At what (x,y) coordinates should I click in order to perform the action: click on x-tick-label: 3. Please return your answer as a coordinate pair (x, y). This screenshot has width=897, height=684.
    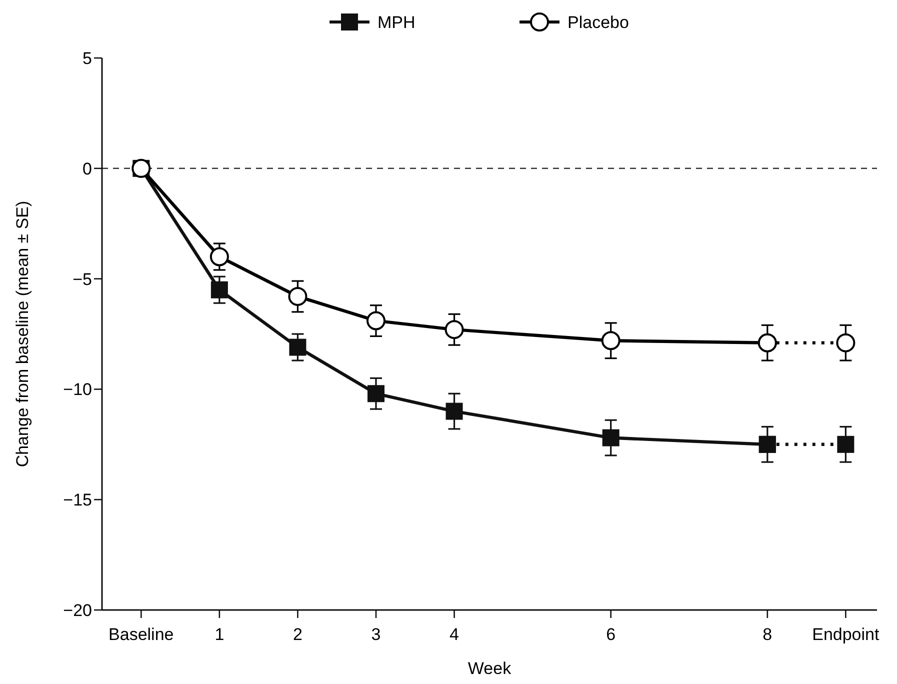
    Looking at the image, I should click on (376, 634).